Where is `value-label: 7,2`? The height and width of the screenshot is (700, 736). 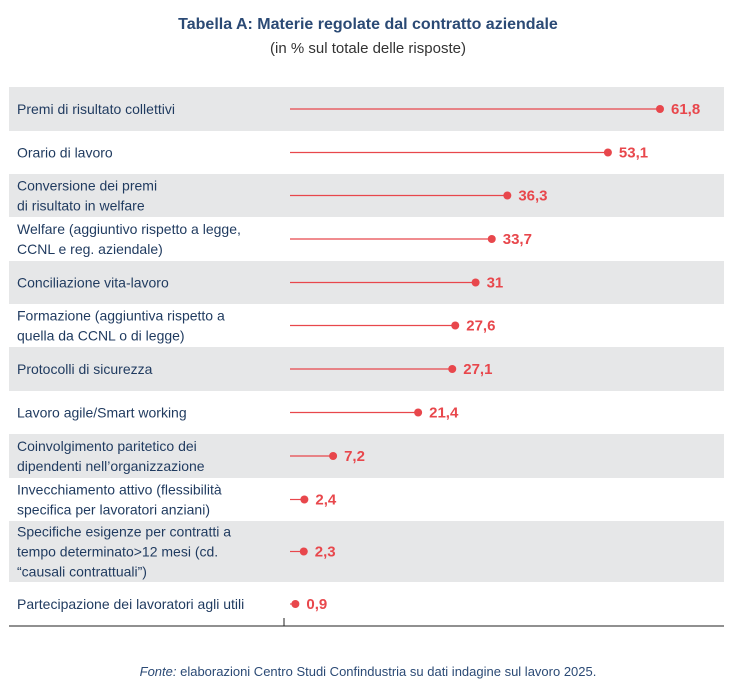 value-label: 7,2 is located at coordinates (354, 456).